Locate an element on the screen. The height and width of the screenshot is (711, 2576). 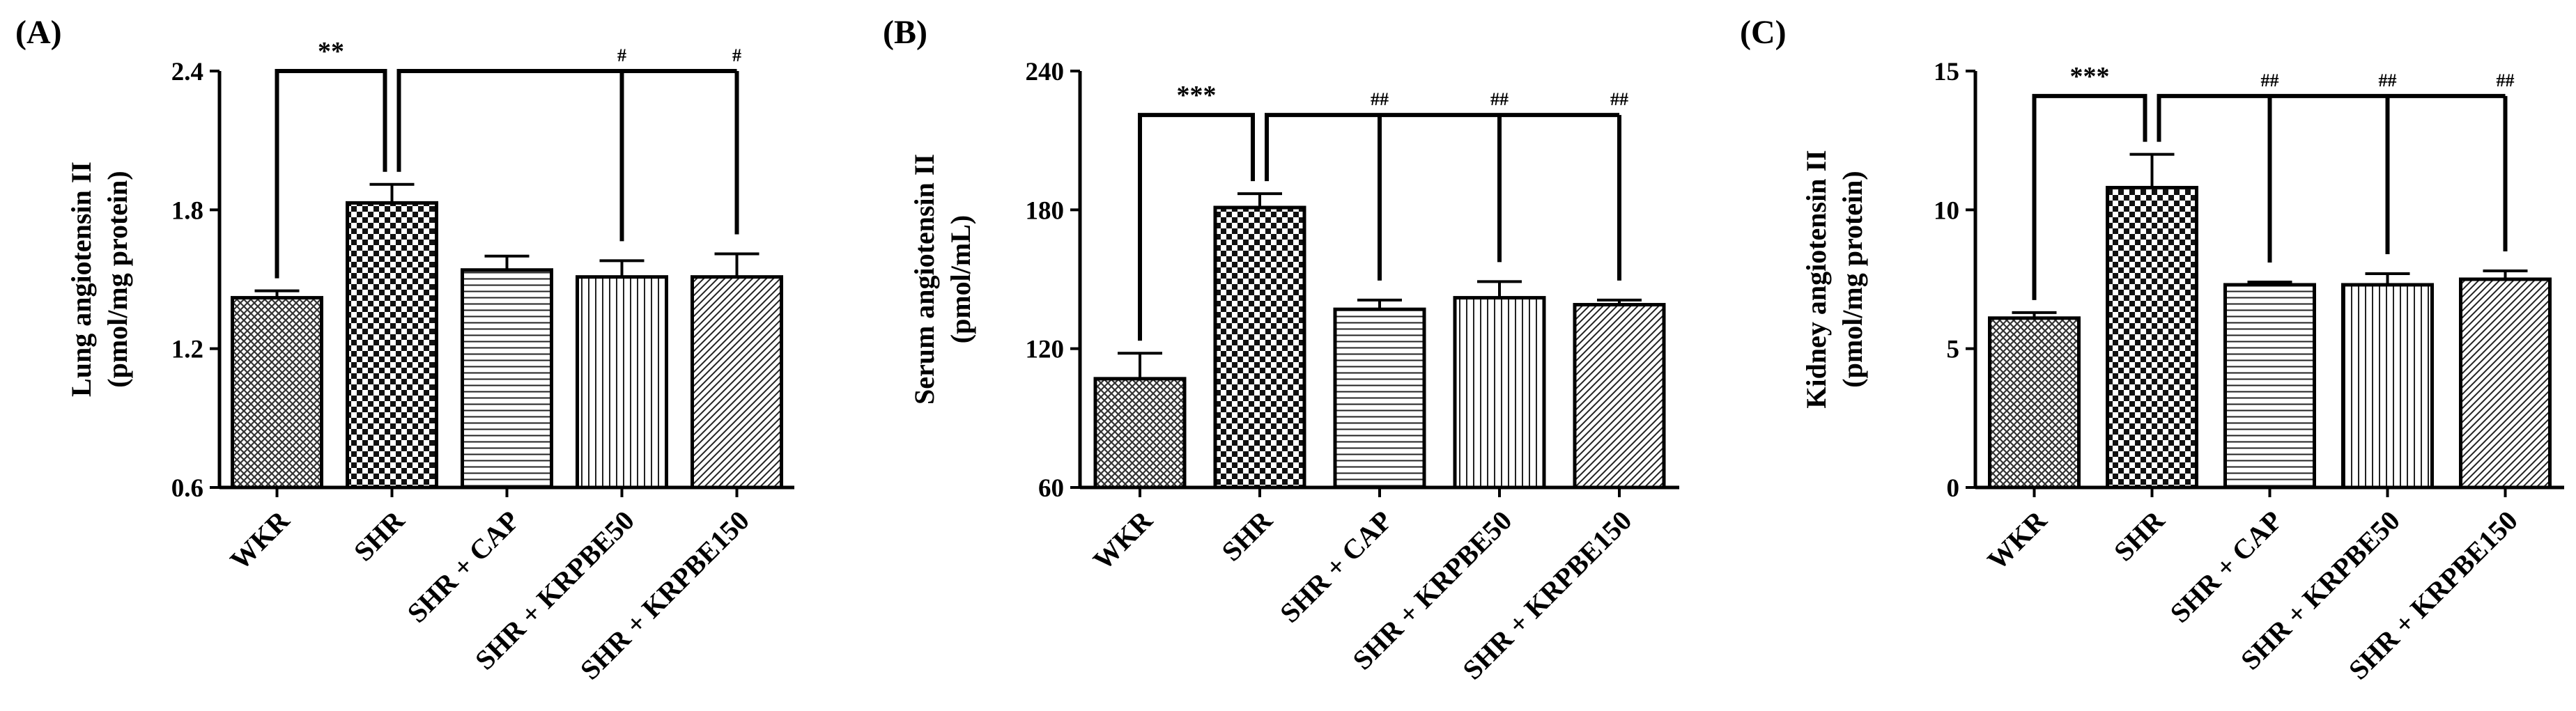
y-tick-label: 0.6 is located at coordinates (187, 489).